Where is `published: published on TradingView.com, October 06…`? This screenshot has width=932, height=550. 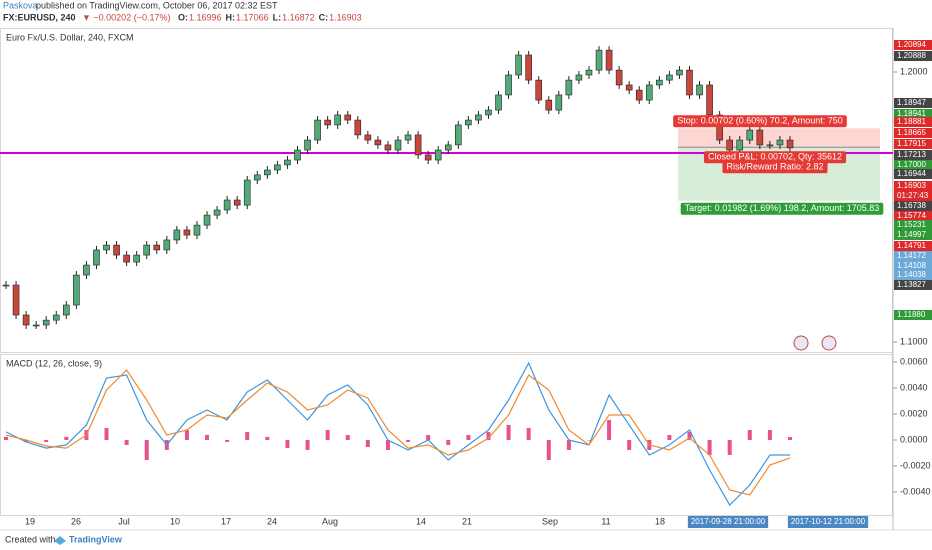
published: published on TradingView.com, October 06… is located at coordinates (157, 5).